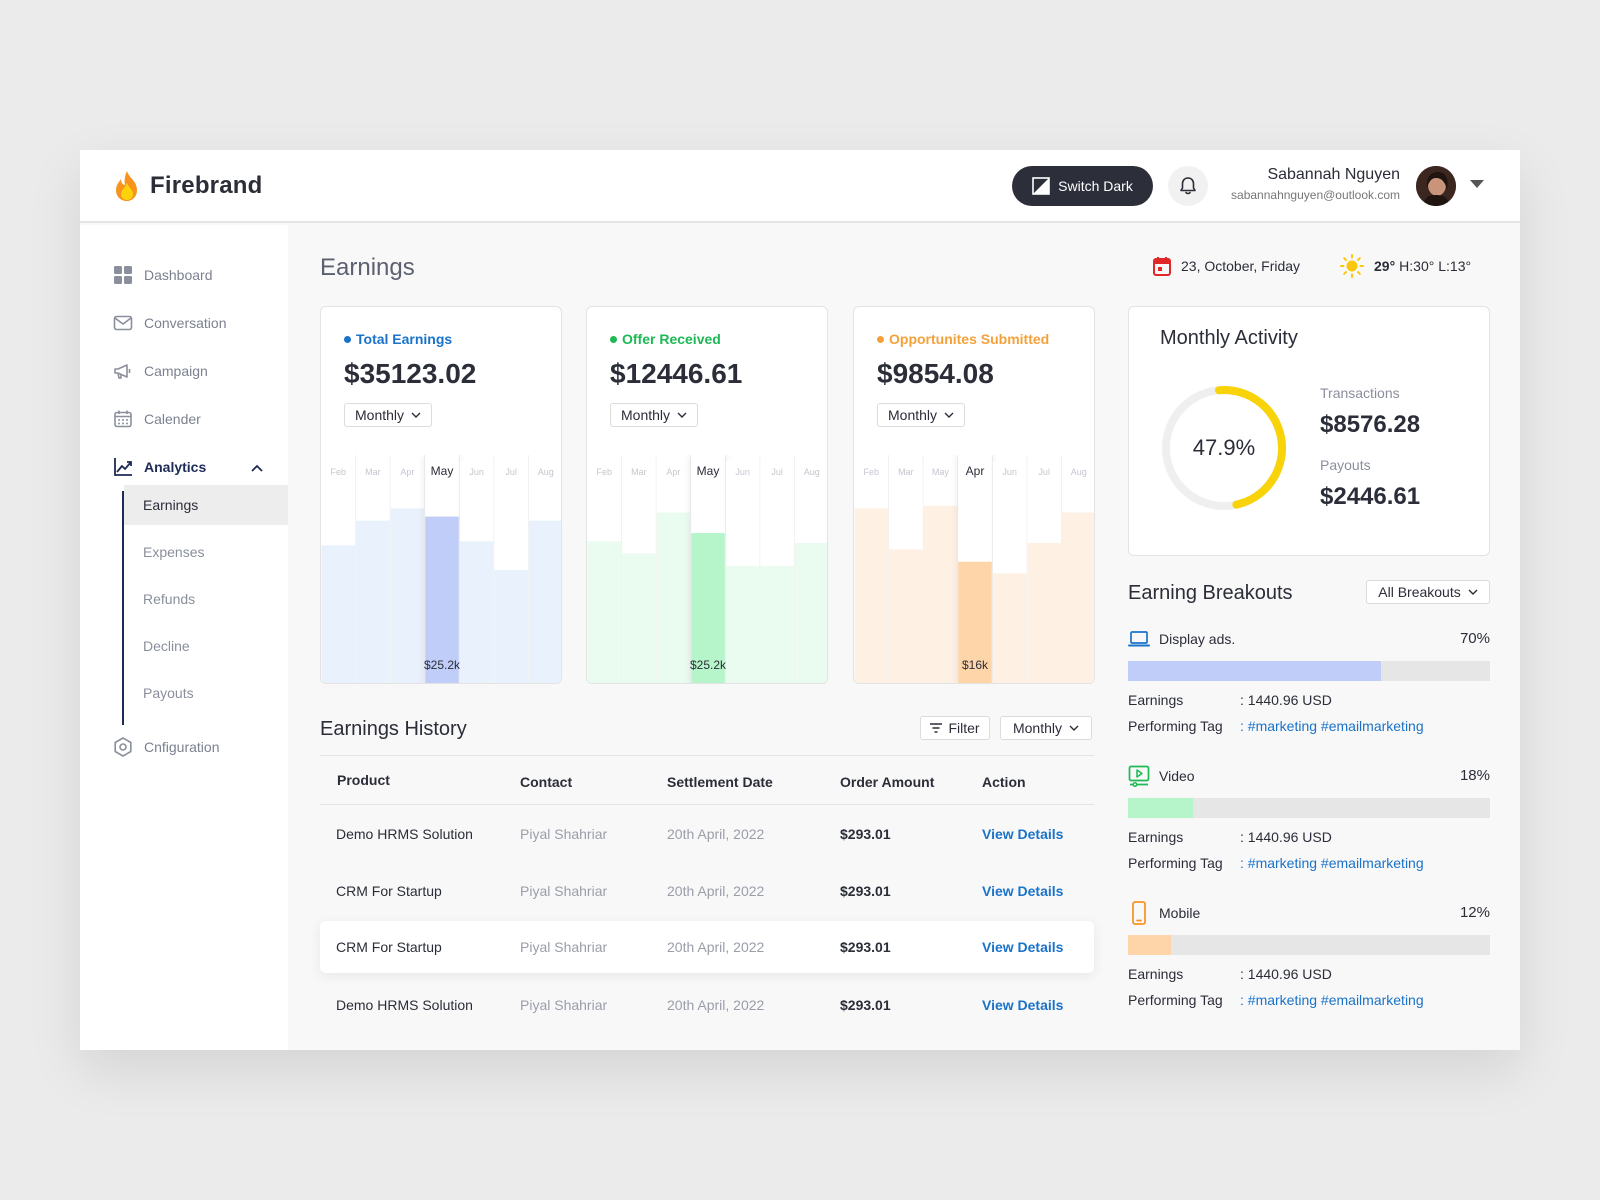  What do you see at coordinates (182, 747) in the screenshot?
I see `sidebar-item-label: Cnfiguration` at bounding box center [182, 747].